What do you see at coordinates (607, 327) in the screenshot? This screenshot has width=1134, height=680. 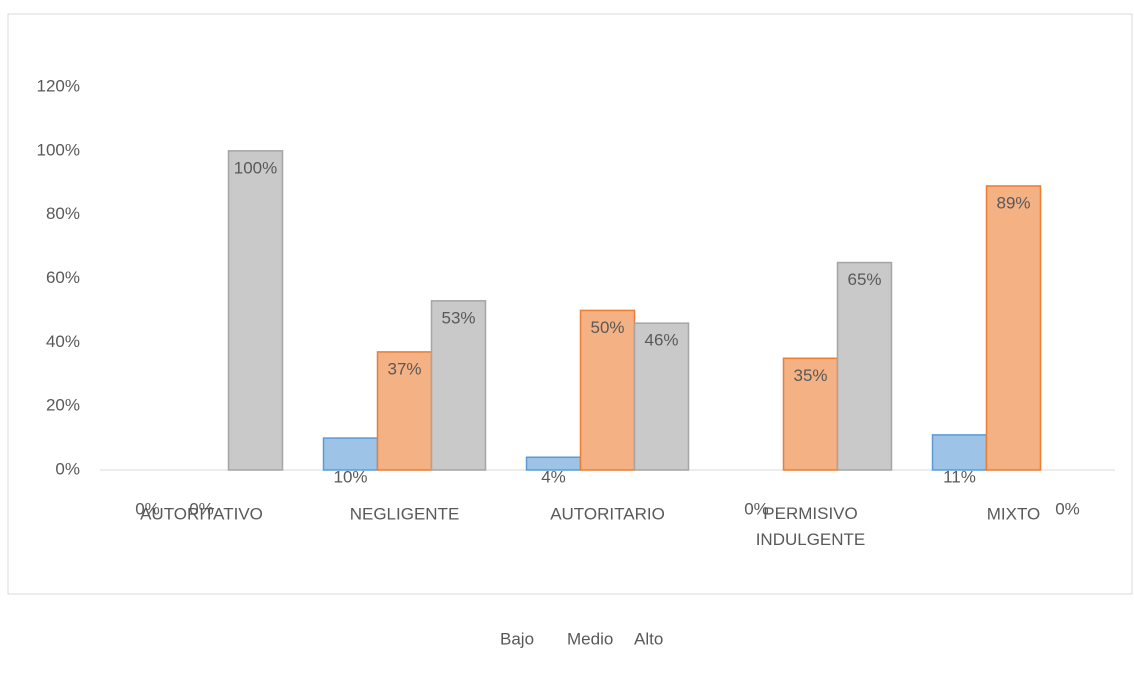 I see `data-label: 50%` at bounding box center [607, 327].